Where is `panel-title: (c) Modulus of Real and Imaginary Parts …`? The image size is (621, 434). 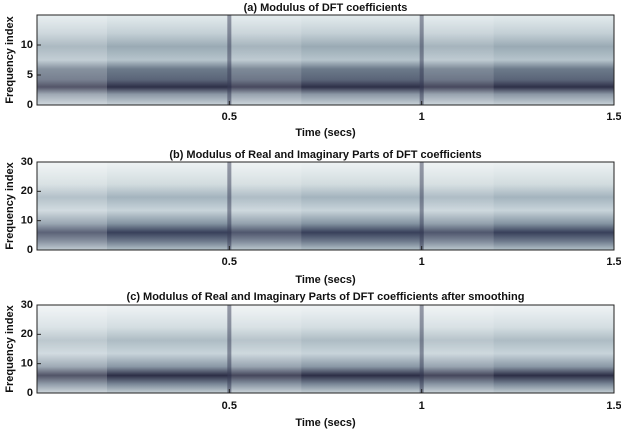
panel-title: (c) Modulus of Real and Imaginary Parts … is located at coordinates (326, 297).